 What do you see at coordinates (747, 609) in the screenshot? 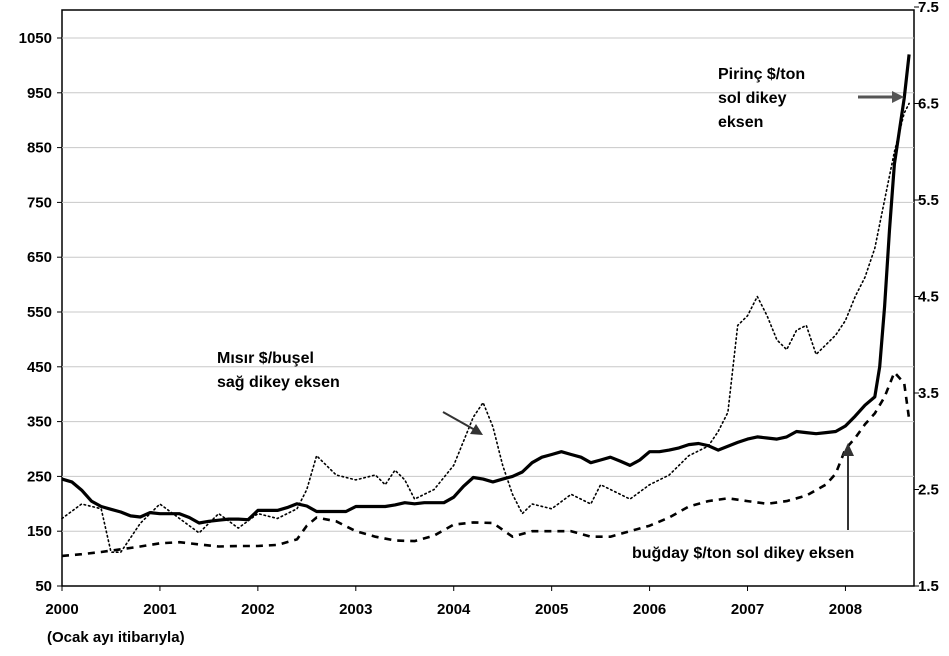
I see `x-tick-label: 2007` at bounding box center [747, 609].